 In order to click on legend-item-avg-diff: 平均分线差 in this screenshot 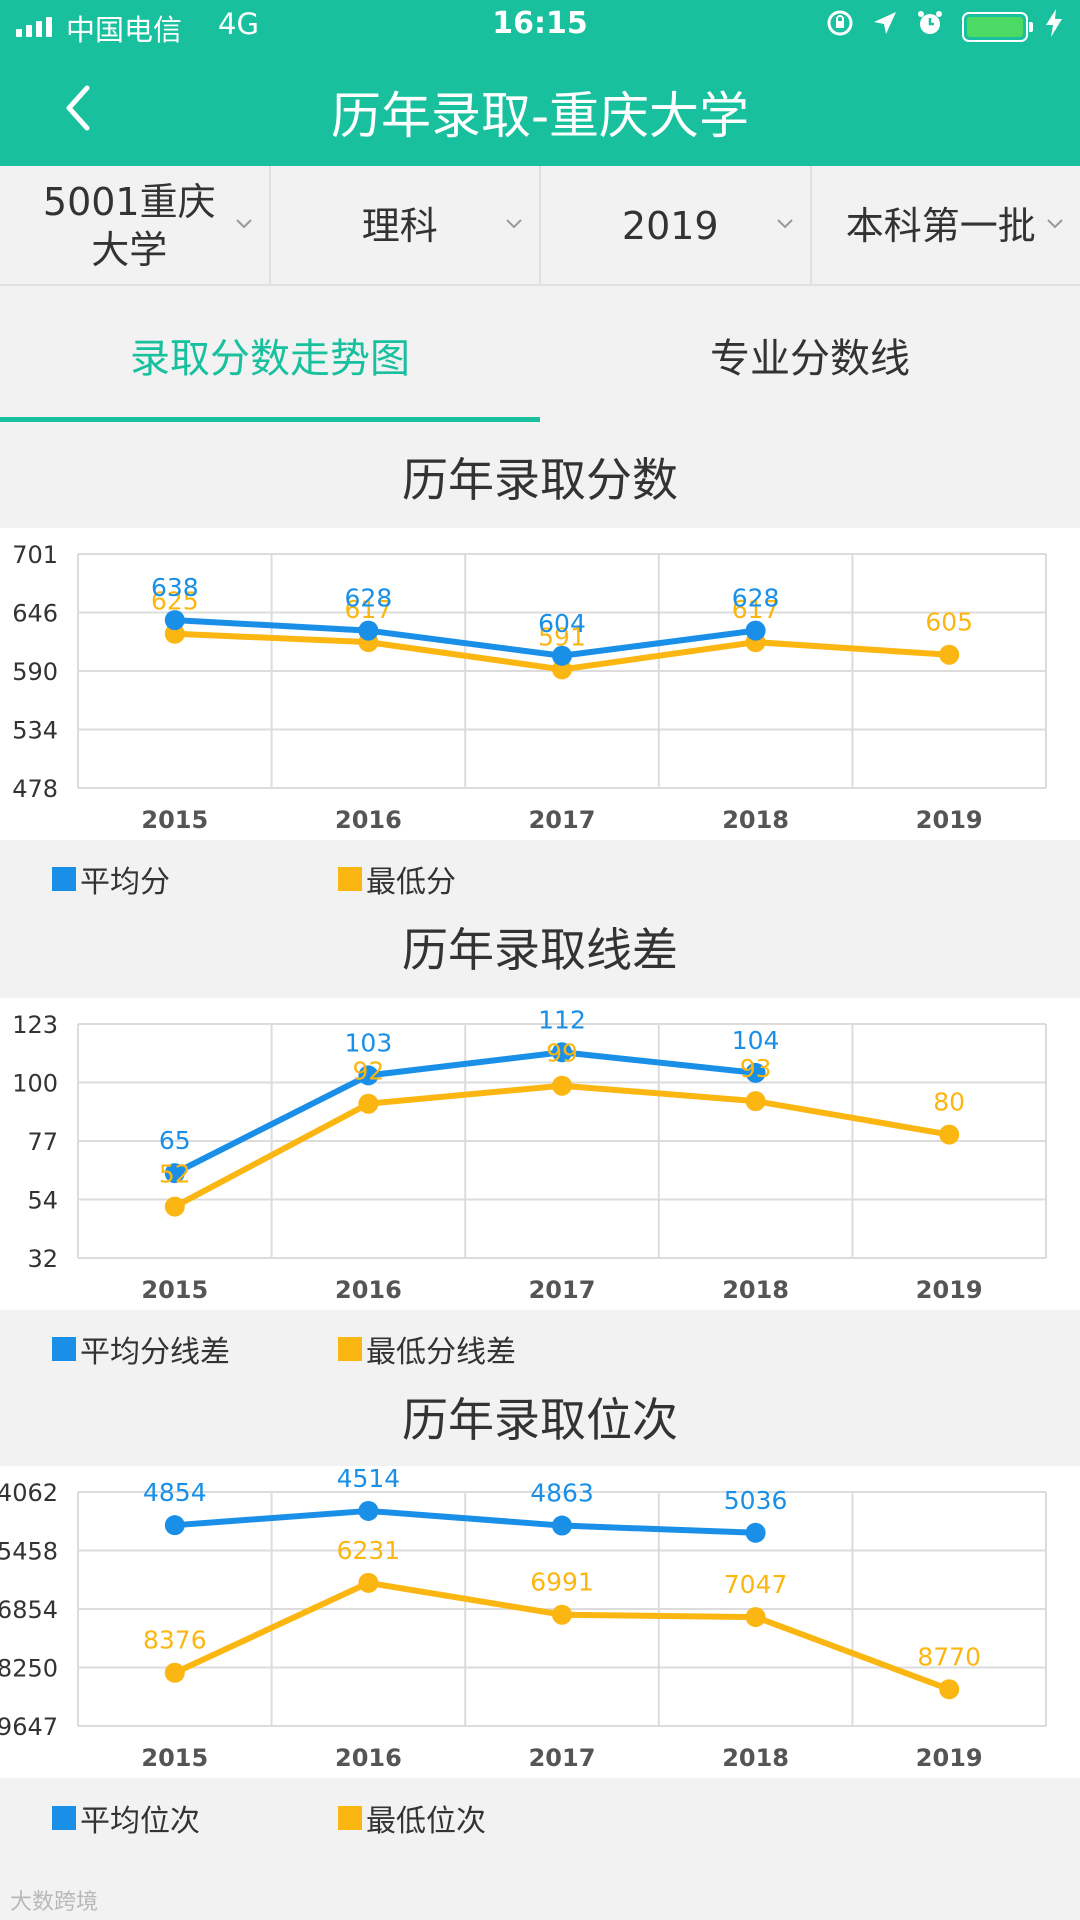, I will do `click(141, 1349)`.